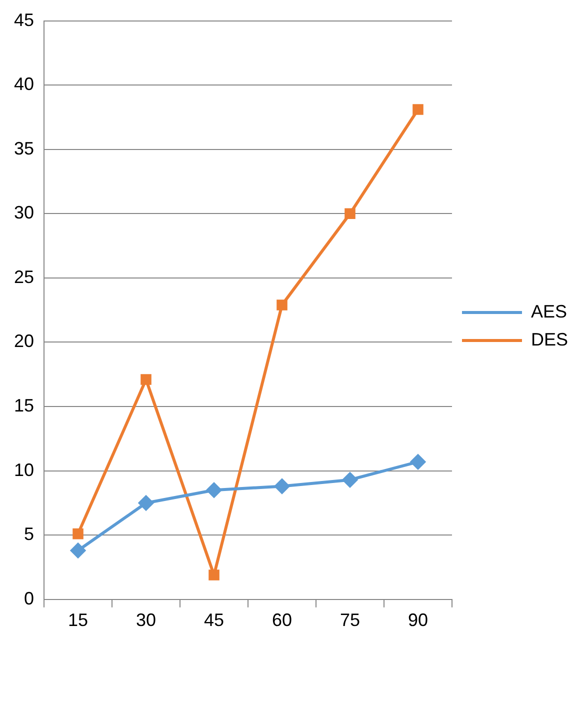  What do you see at coordinates (549, 339) in the screenshot?
I see `legend-label: DES` at bounding box center [549, 339].